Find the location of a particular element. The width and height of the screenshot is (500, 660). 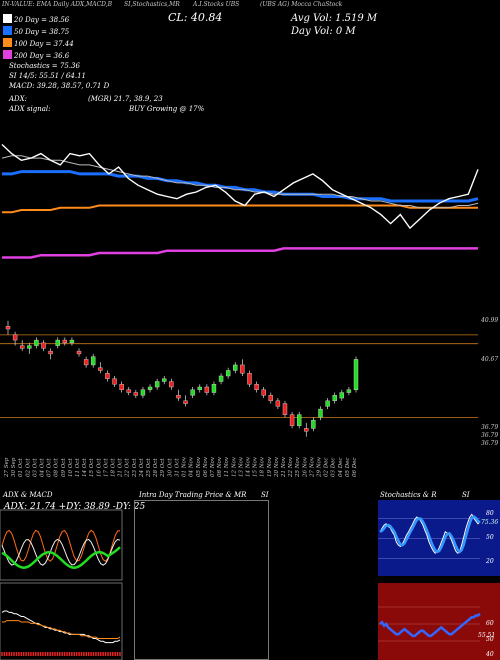

close-line is located at coordinates (240, 186).